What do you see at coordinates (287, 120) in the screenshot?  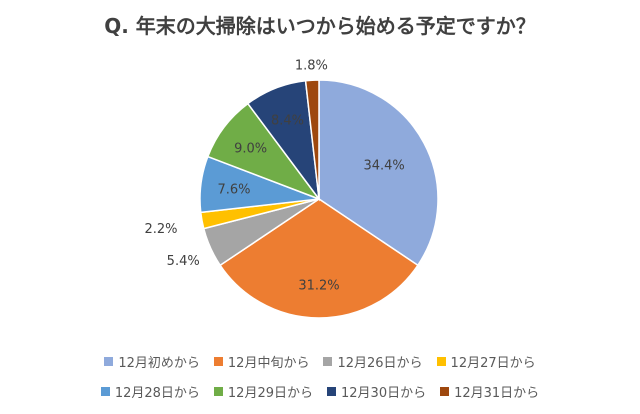 I see `data-label-7: 8.4%` at bounding box center [287, 120].